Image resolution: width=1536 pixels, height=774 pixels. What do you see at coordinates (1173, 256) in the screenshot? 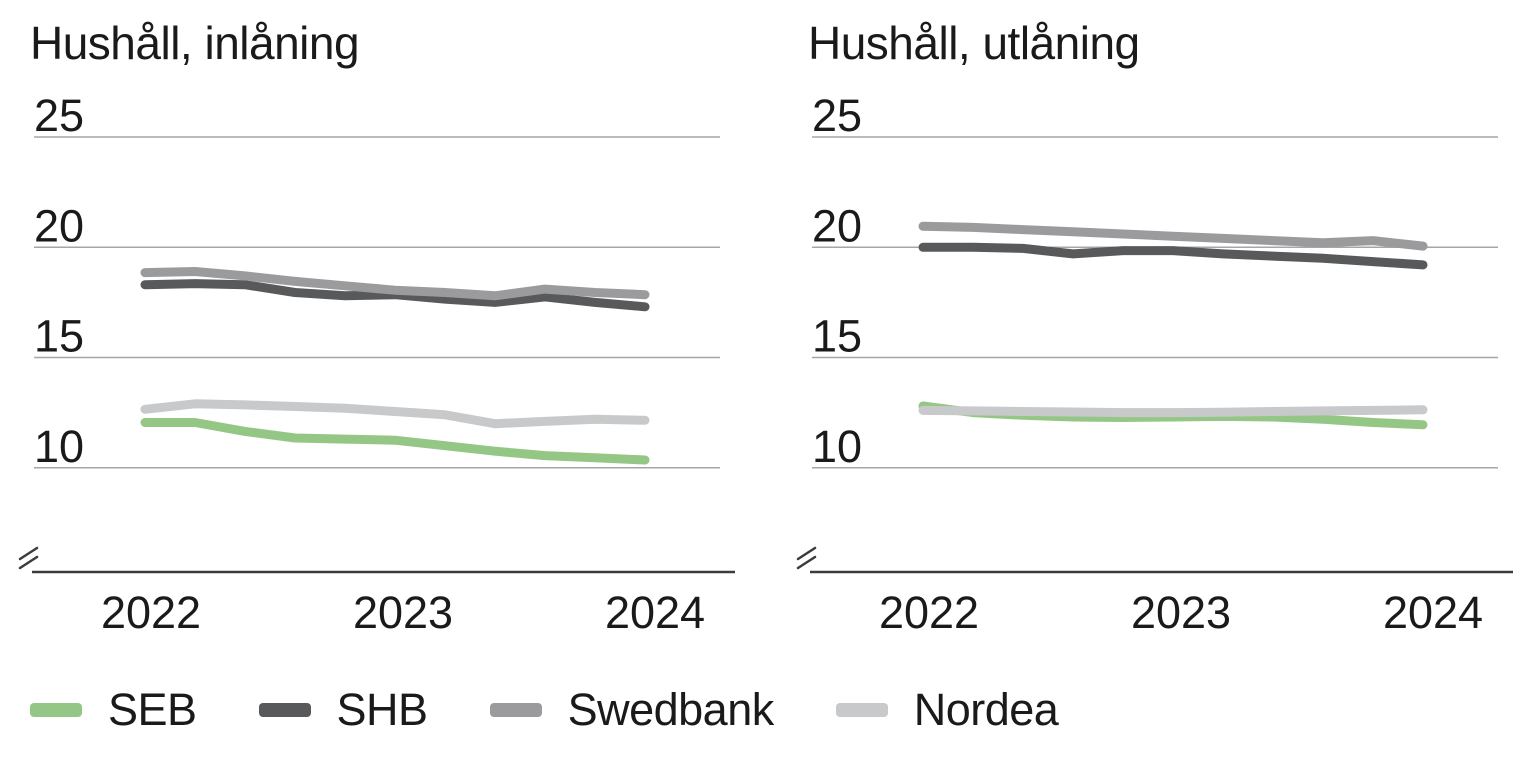
I see `series-line-shb` at bounding box center [1173, 256].